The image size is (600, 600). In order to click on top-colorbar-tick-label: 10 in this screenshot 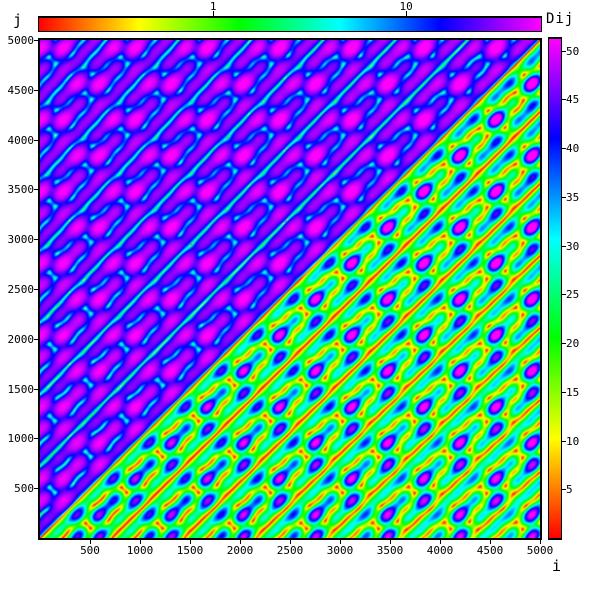, I will do `click(406, 6)`.